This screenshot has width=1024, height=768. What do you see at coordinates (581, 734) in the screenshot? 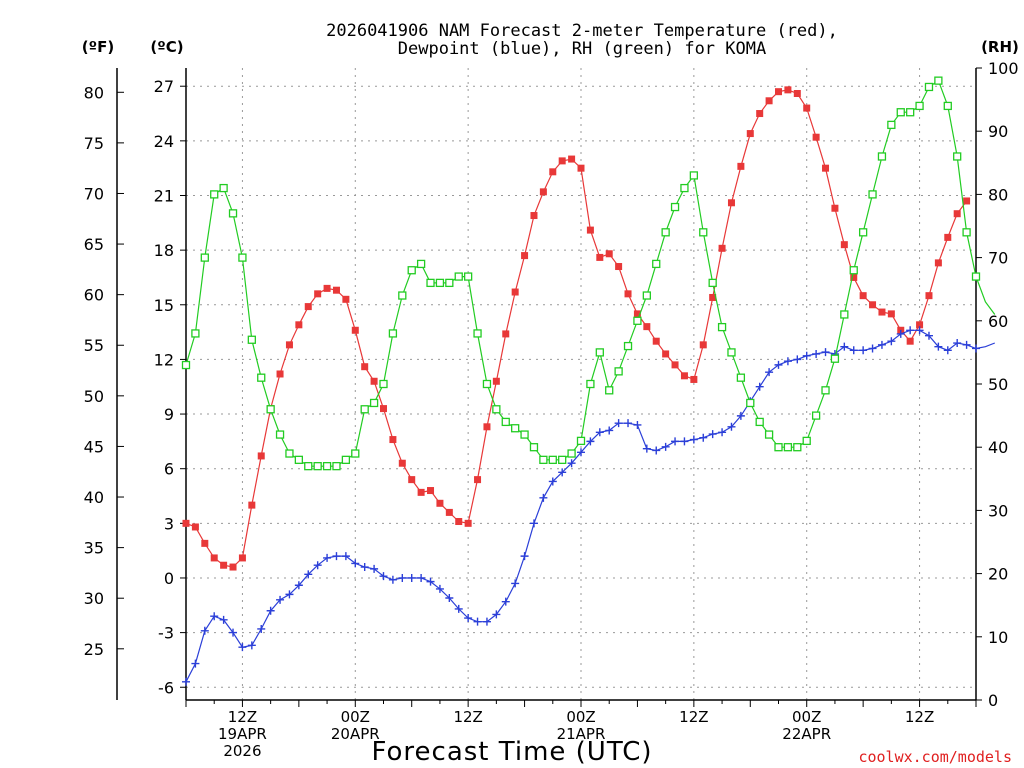
I see `x-tick-label: 21APR` at bounding box center [581, 734].